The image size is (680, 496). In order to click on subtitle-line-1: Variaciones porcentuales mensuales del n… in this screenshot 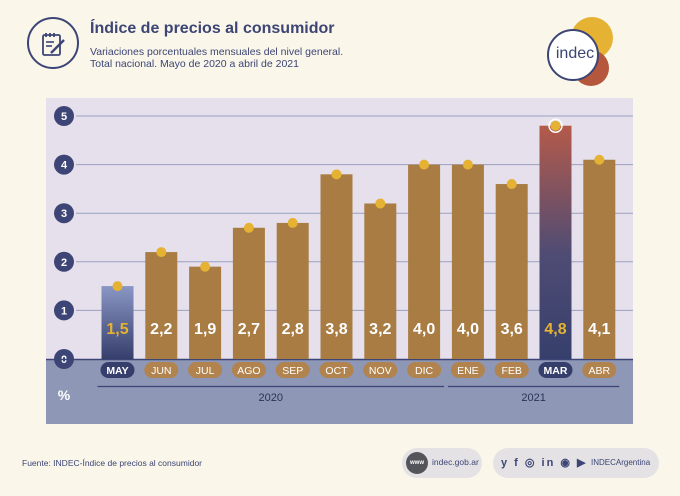, I will do `click(217, 52)`.